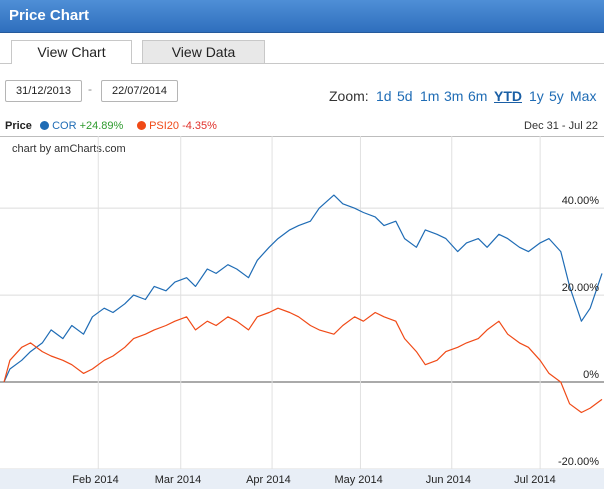  Describe the element at coordinates (536, 96) in the screenshot. I see `zoom-1y: 1y` at that location.